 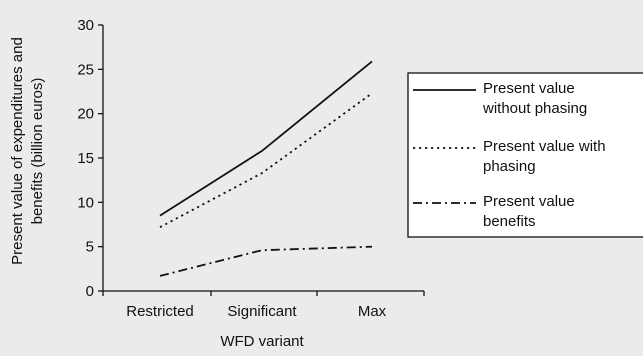 What do you see at coordinates (85, 25) in the screenshot?
I see `y-tick-label: 30` at bounding box center [85, 25].